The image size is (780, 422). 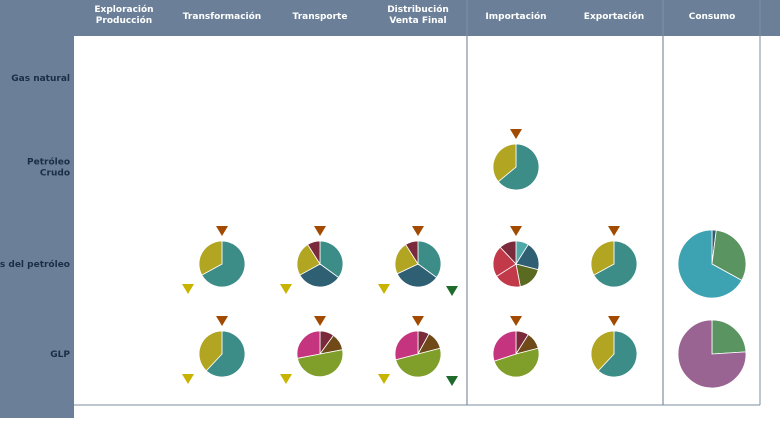 I want to click on column-header: Distribución, so click(x=418, y=9).